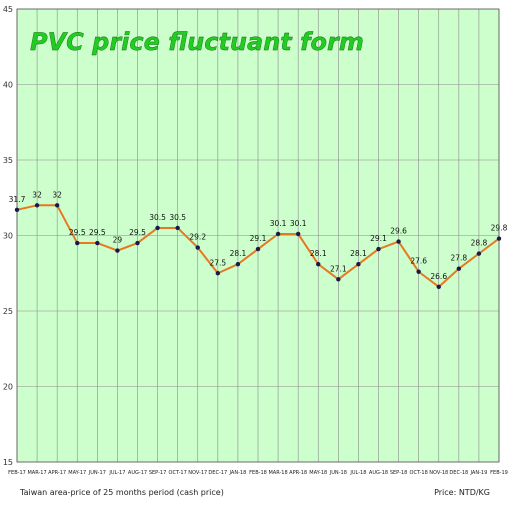 The height and width of the screenshot is (510, 510). What do you see at coordinates (17, 473) in the screenshot?
I see `x-tick-label: FEB-17` at bounding box center [17, 473].